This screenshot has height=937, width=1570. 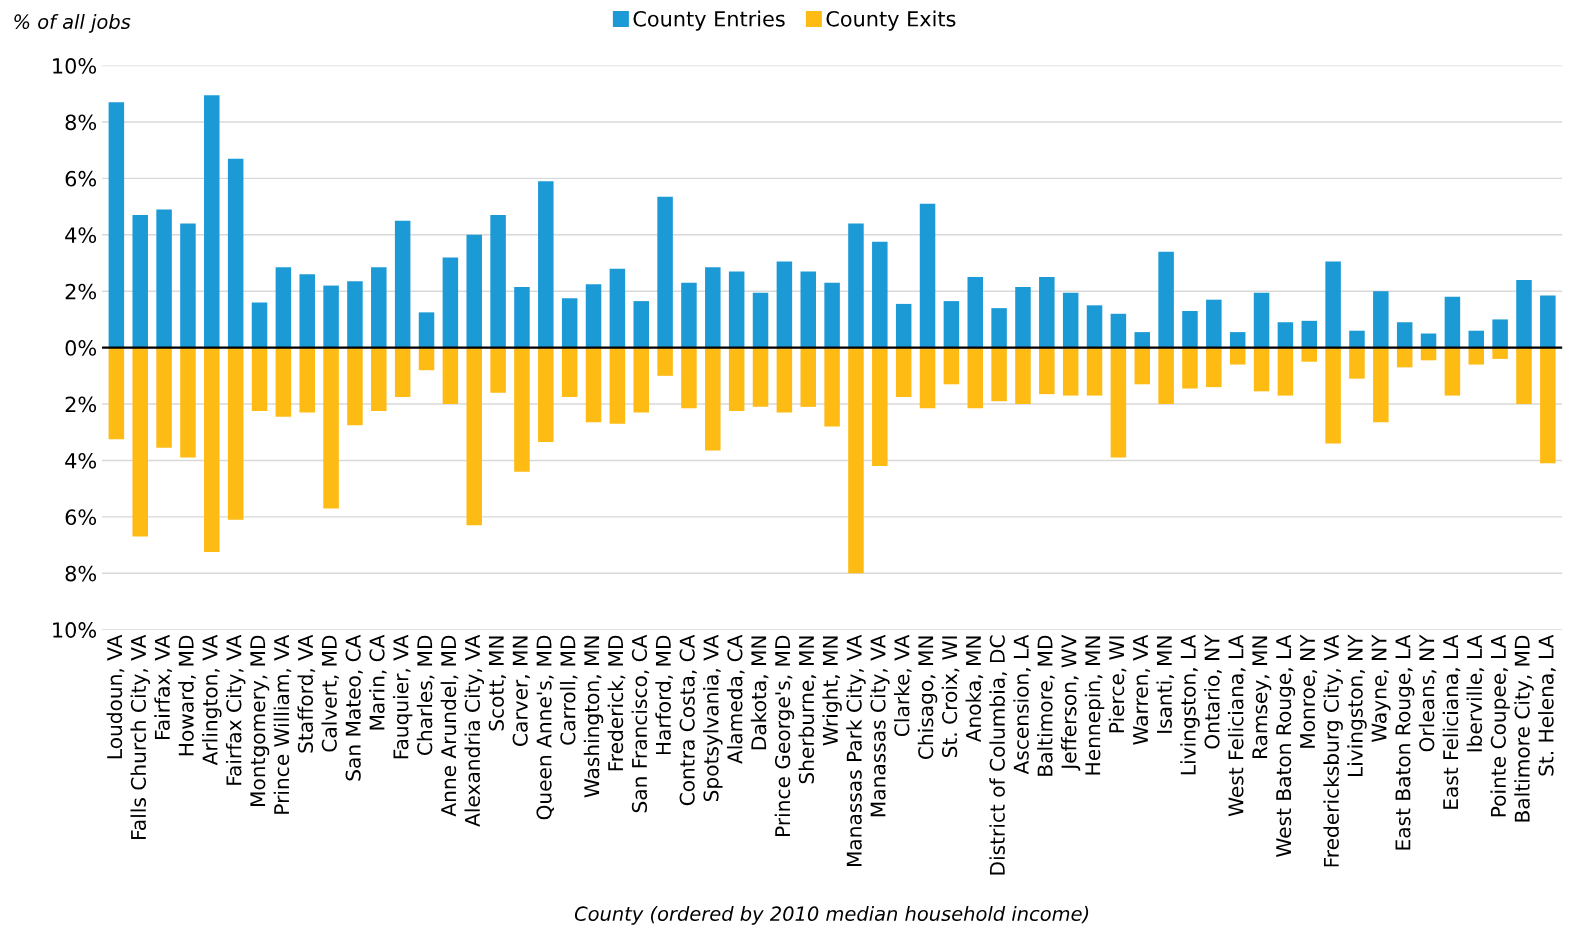 I want to click on x-tick-label: Warren, VA, so click(x=1142, y=689).